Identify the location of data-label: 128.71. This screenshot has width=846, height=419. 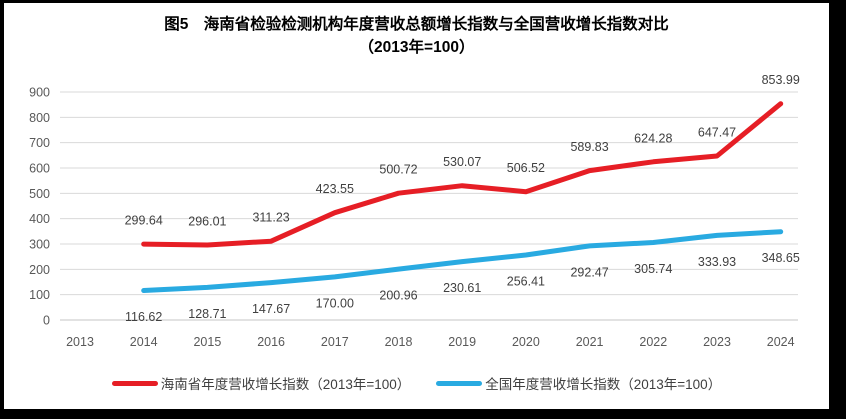
(207, 314).